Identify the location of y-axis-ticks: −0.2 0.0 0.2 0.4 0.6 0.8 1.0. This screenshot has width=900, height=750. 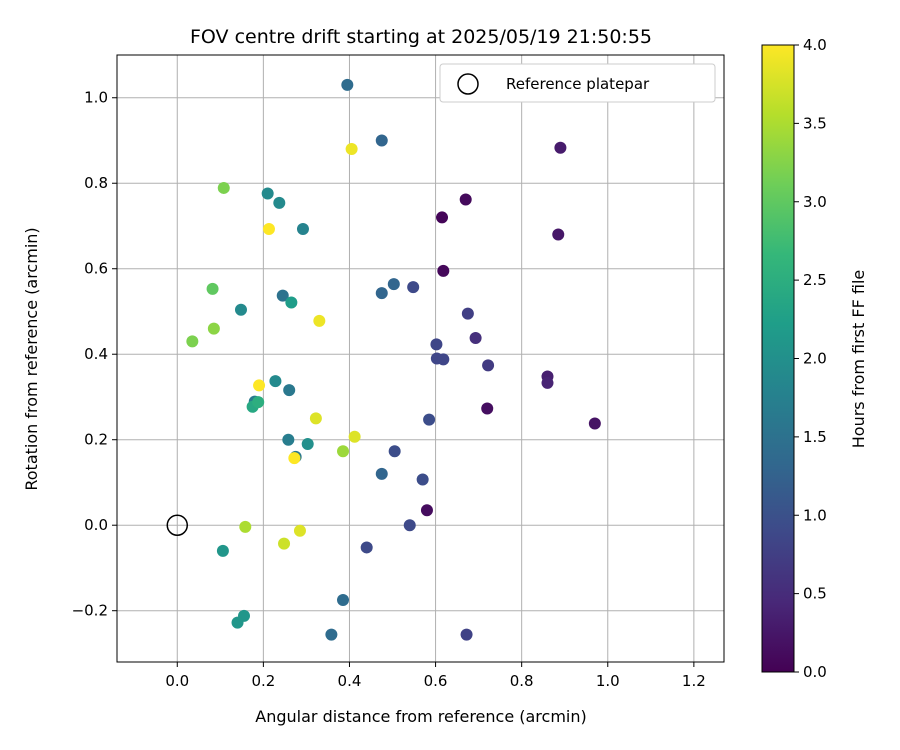
(94, 354).